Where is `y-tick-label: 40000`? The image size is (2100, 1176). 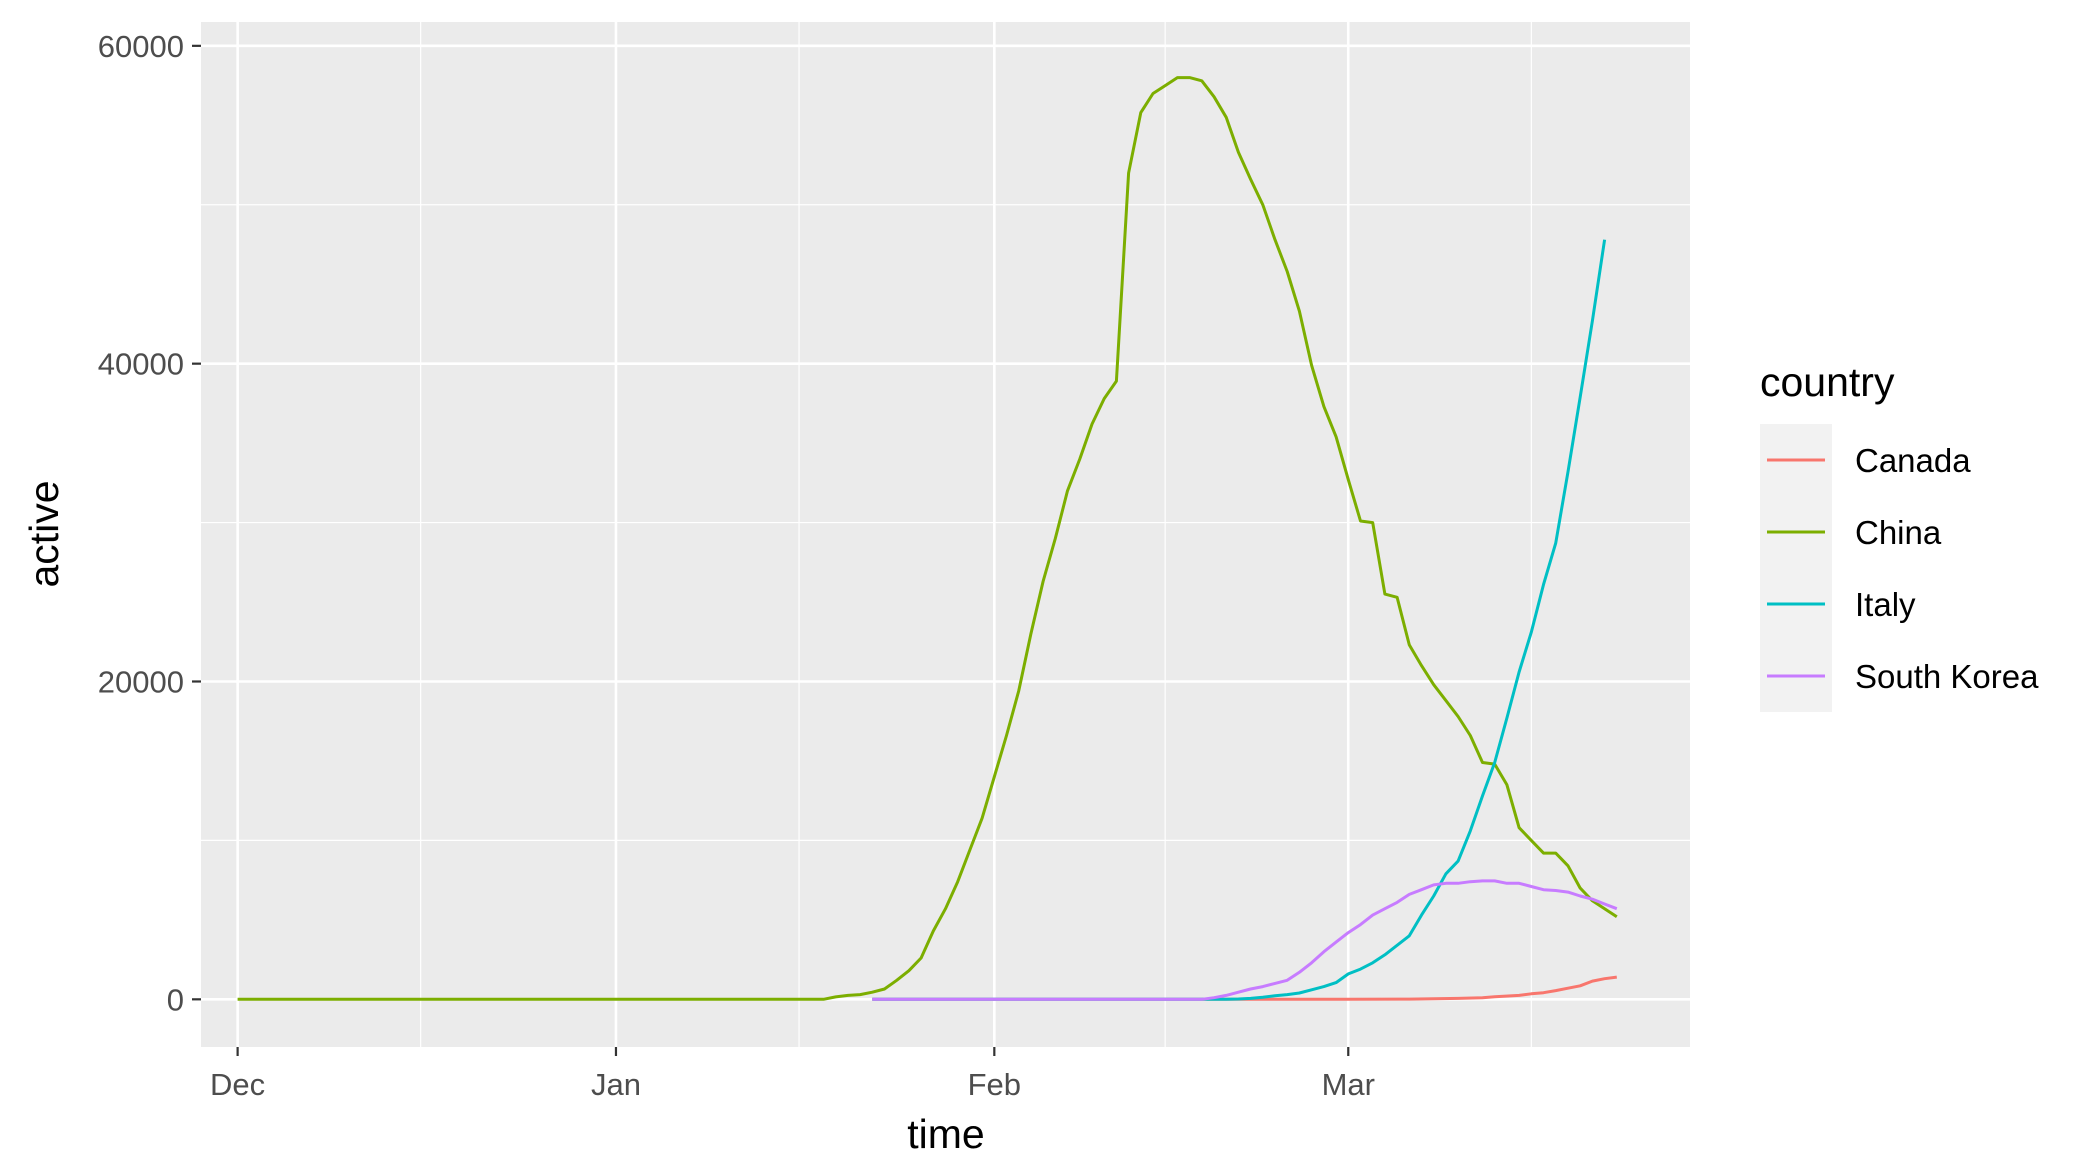 y-tick-label: 40000 is located at coordinates (141, 364).